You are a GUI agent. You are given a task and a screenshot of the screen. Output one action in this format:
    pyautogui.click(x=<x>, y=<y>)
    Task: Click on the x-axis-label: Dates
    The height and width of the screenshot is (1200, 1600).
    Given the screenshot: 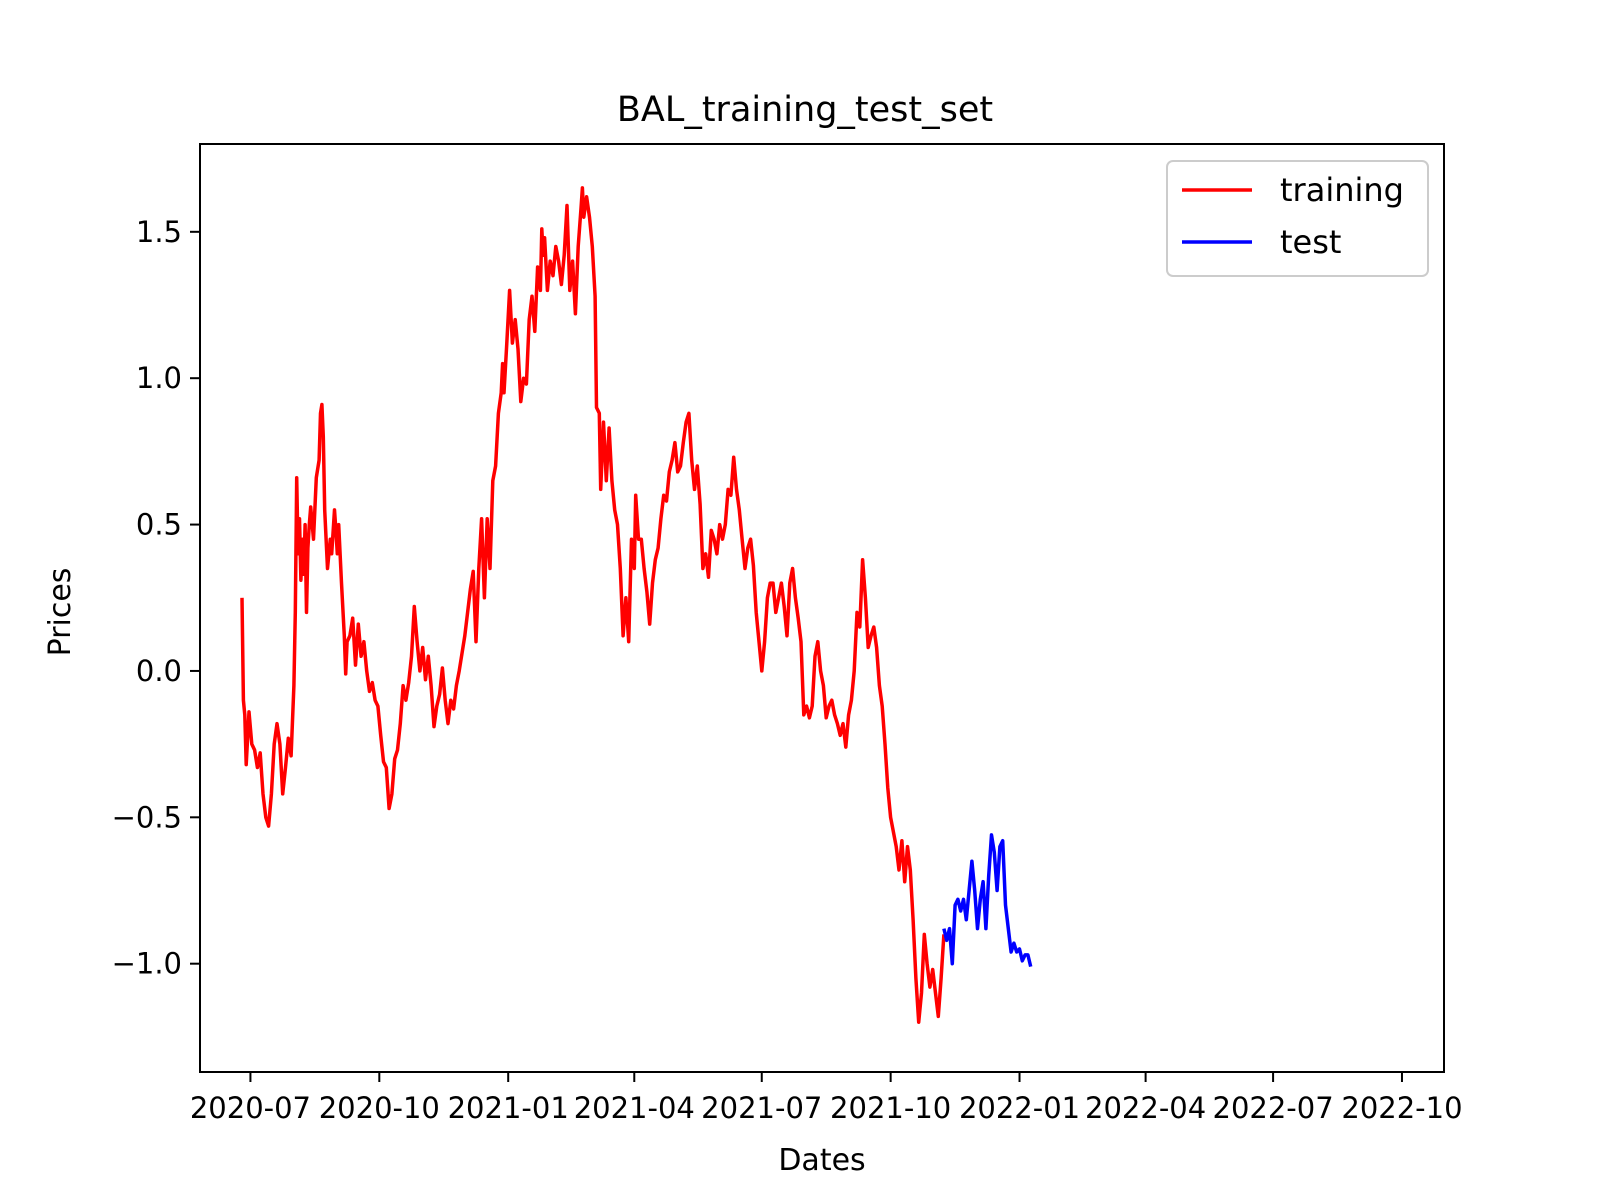 What is the action you would take?
    pyautogui.click(x=821, y=1160)
    